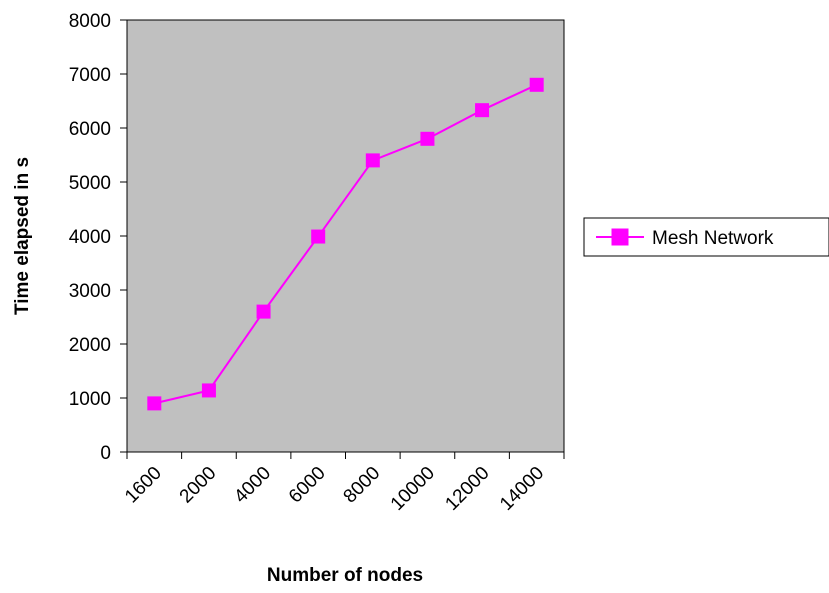 The height and width of the screenshot is (593, 829). Describe the element at coordinates (522, 489) in the screenshot. I see `x-tick-label: 14000` at that location.